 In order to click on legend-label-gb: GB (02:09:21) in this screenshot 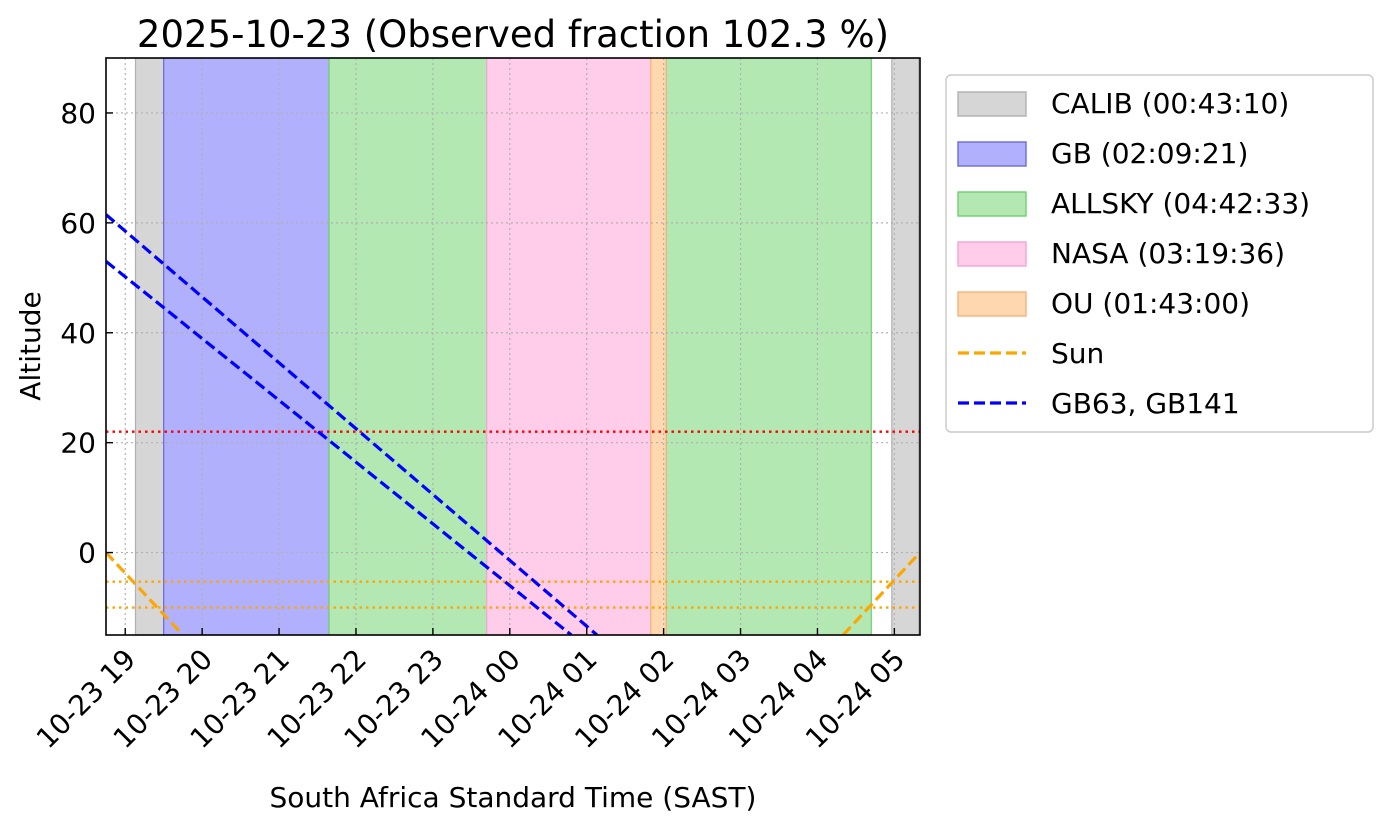, I will do `click(1149, 153)`.